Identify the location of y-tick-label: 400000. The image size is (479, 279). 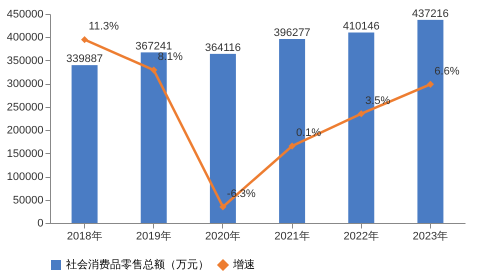
(25, 38).